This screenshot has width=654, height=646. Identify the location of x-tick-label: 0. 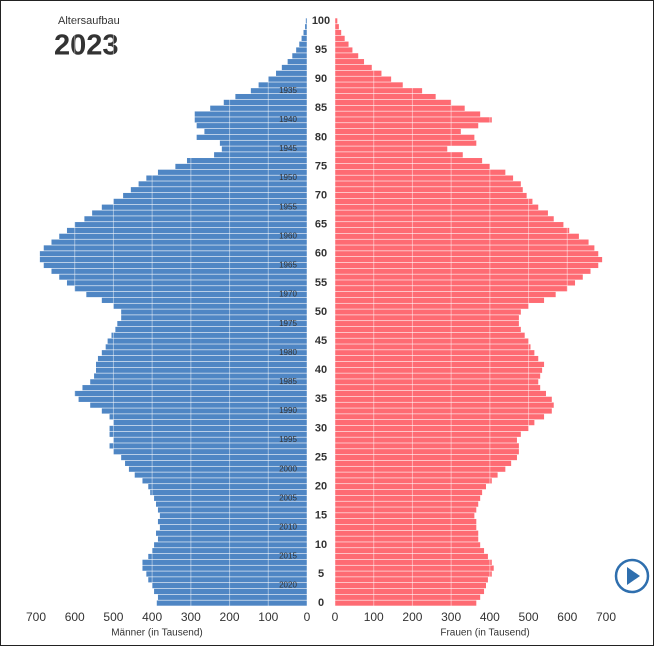
(307, 617).